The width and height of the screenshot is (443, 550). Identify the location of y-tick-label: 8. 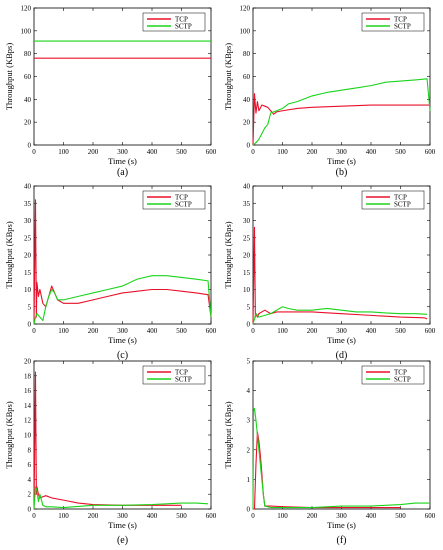
(30, 450).